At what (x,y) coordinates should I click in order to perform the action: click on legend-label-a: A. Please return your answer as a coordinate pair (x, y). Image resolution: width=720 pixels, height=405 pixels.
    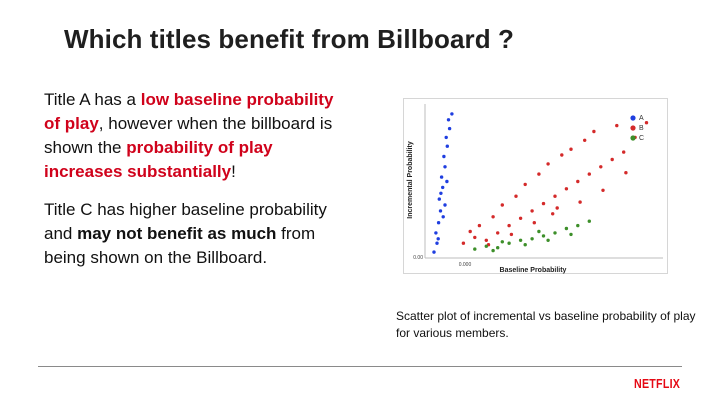
    Looking at the image, I should click on (641, 118).